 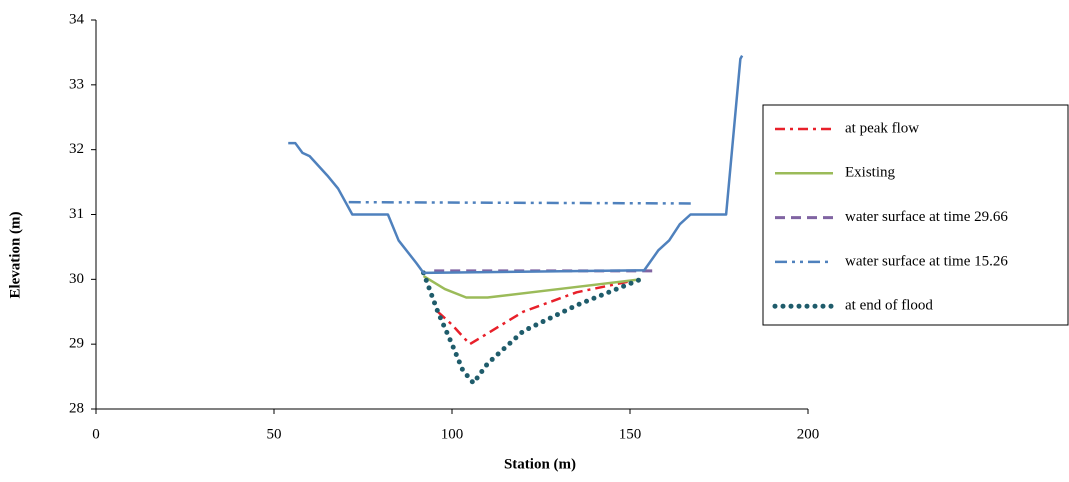 What do you see at coordinates (540, 464) in the screenshot?
I see `x-axis-title: Station (m)` at bounding box center [540, 464].